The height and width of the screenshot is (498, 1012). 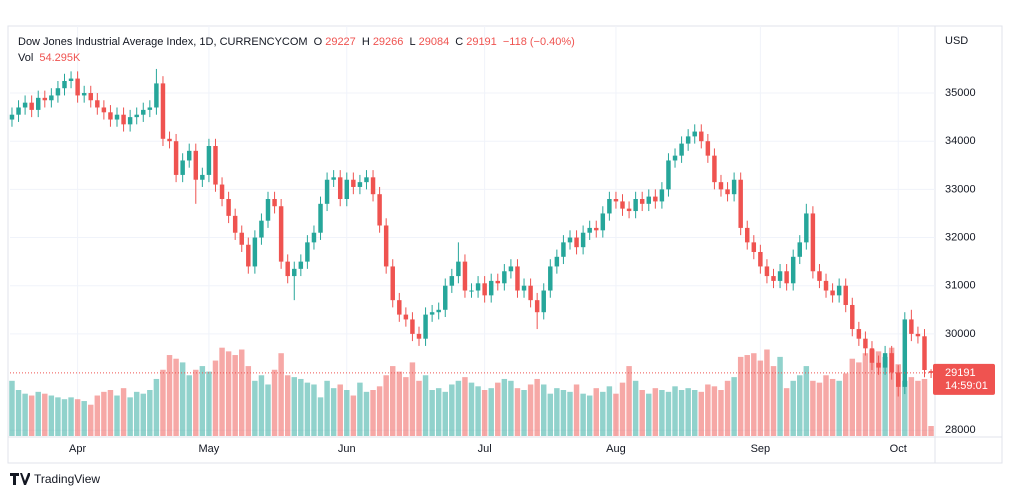 I want to click on brand-name: TradingView, so click(x=67, y=479).